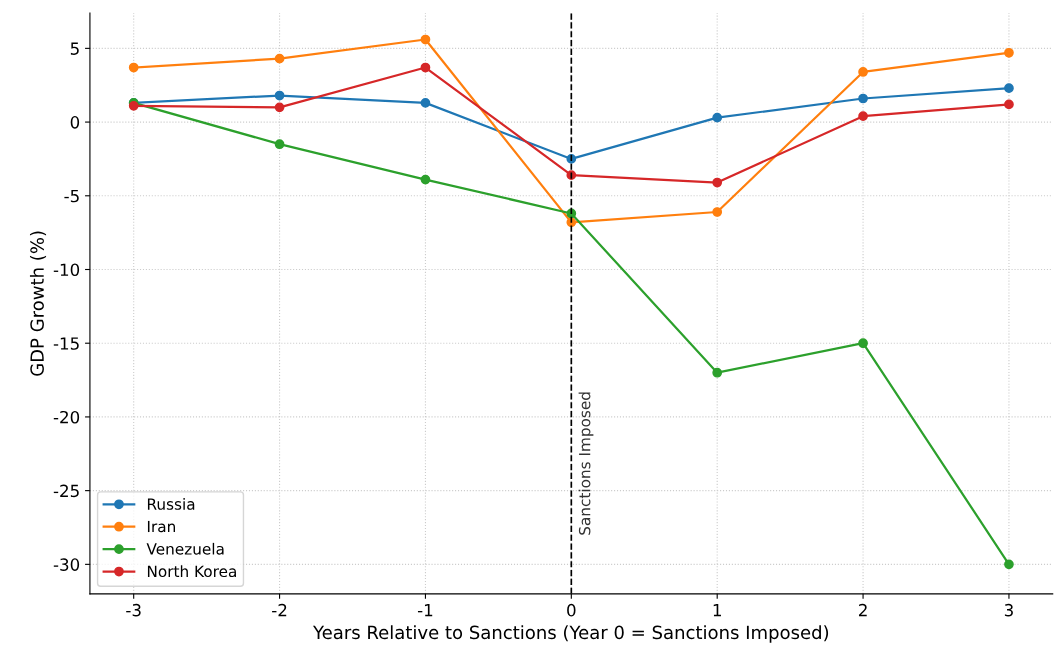 Image resolution: width=1058 pixels, height=649 pixels. Describe the element at coordinates (66, 417) in the screenshot. I see `y-tick-label: -20` at that location.